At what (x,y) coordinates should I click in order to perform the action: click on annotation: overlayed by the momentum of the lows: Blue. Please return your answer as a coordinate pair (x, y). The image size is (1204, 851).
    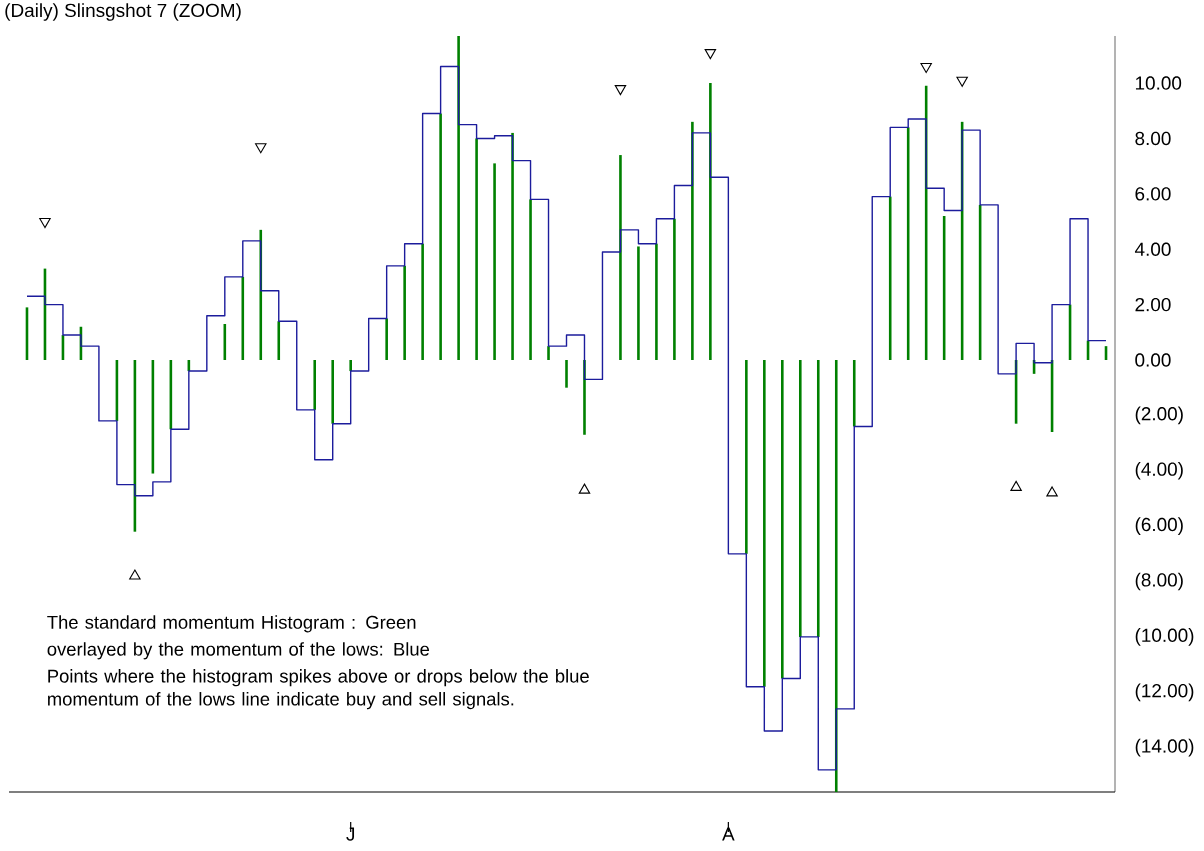
    Looking at the image, I should click on (238, 651).